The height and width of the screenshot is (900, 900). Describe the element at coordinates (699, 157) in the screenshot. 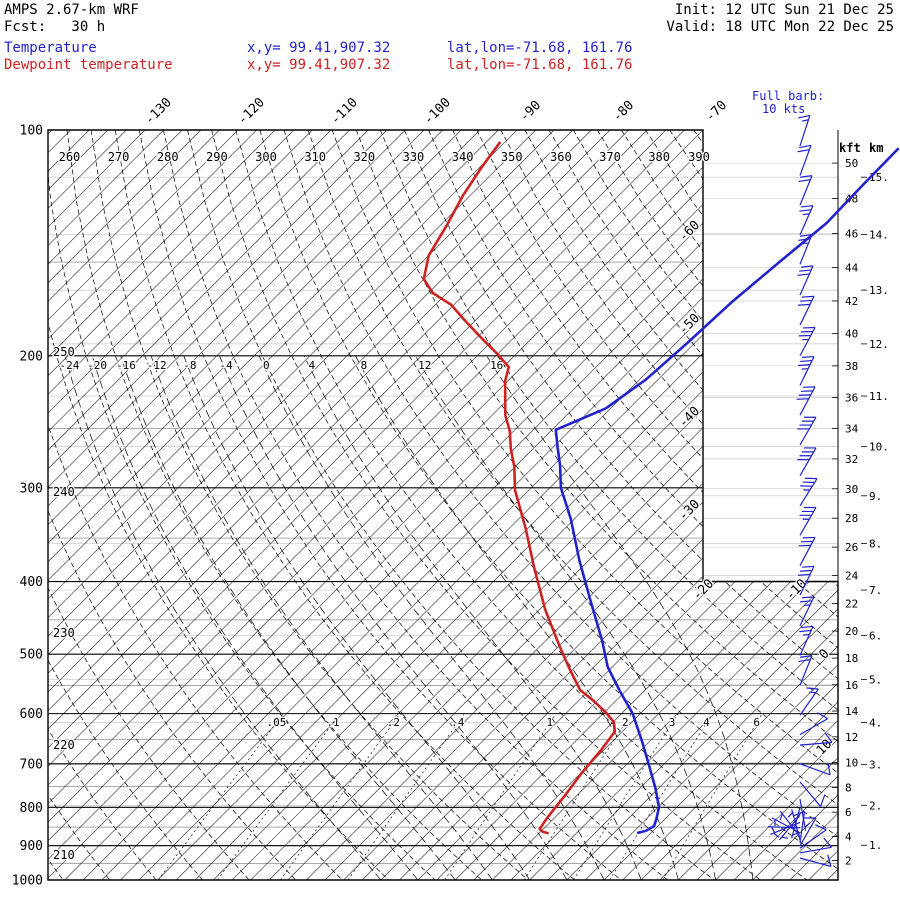

I see `svg-text: 390` at that location.